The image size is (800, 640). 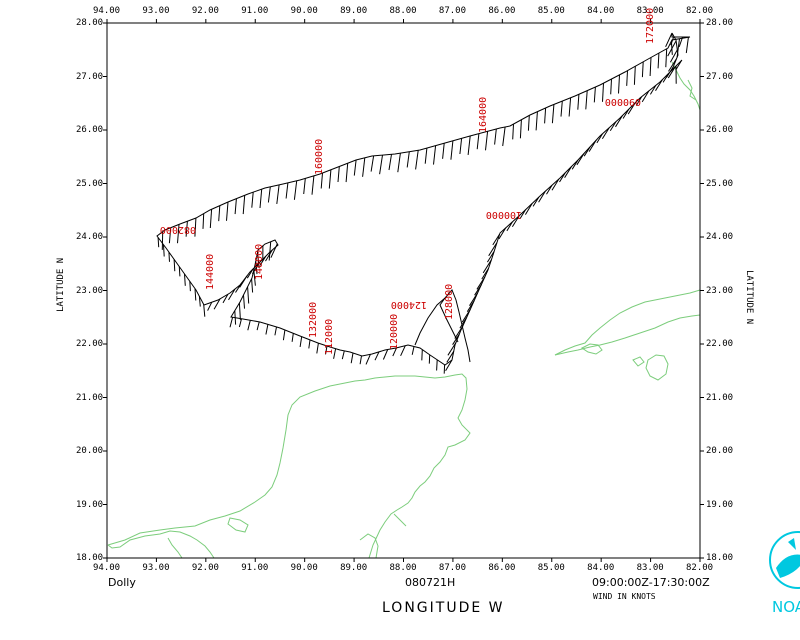 I want to click on bottom-tick-label: 84.00, so click(x=601, y=568).